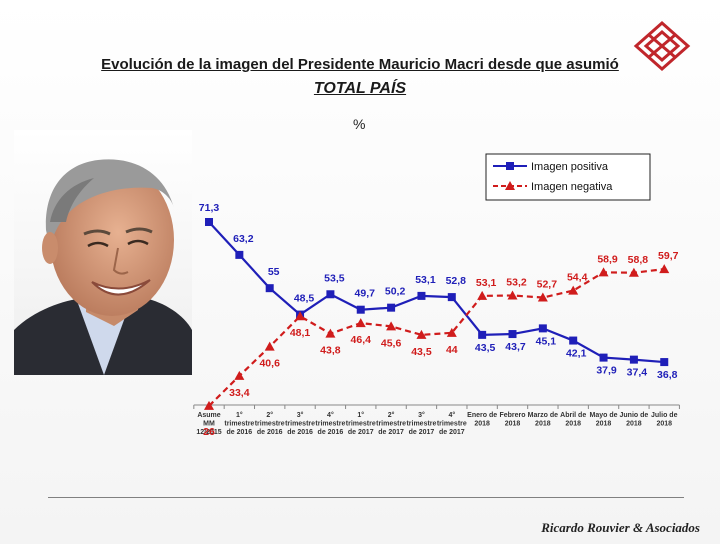 This screenshot has height=544, width=720. Describe the element at coordinates (208, 415) in the screenshot. I see `x-tick-label-line: Asume` at that location.